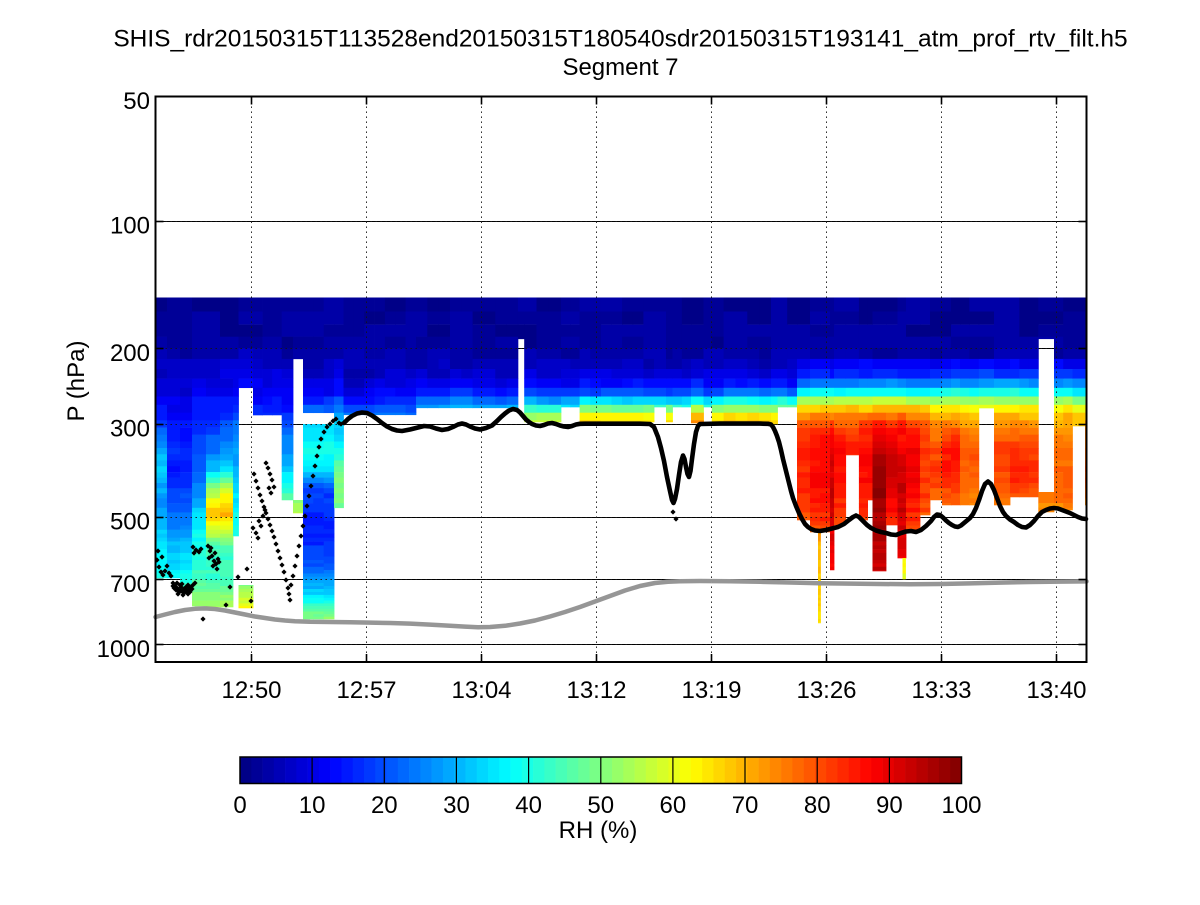 The height and width of the screenshot is (905, 1200). What do you see at coordinates (251, 690) in the screenshot?
I see `svg-text: 12:50` at bounding box center [251, 690].